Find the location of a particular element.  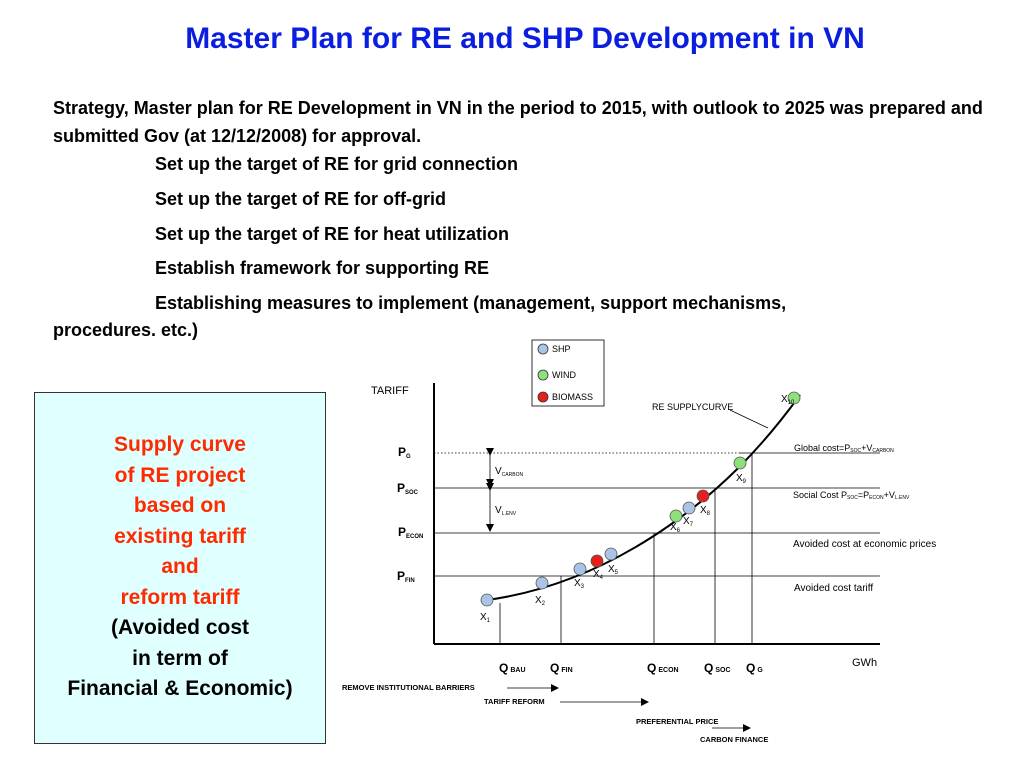

bullet-measures-continuation: procedures. etc.) is located at coordinates (126, 330).